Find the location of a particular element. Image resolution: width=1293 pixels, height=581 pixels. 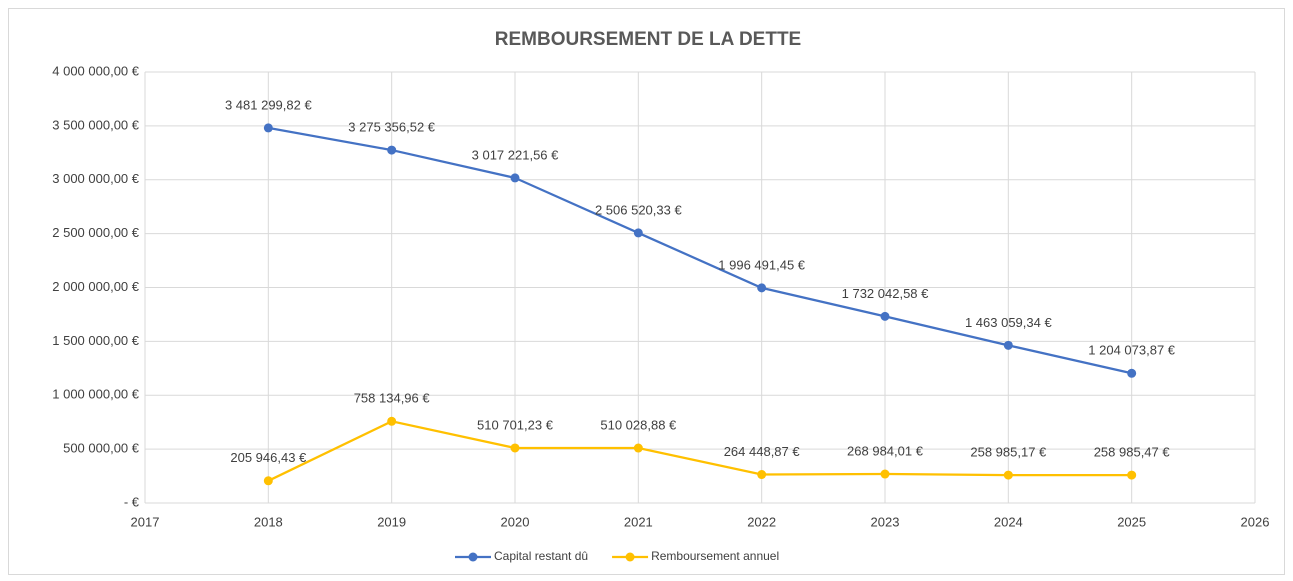

data-label: 258 985,47 € is located at coordinates (1132, 452).